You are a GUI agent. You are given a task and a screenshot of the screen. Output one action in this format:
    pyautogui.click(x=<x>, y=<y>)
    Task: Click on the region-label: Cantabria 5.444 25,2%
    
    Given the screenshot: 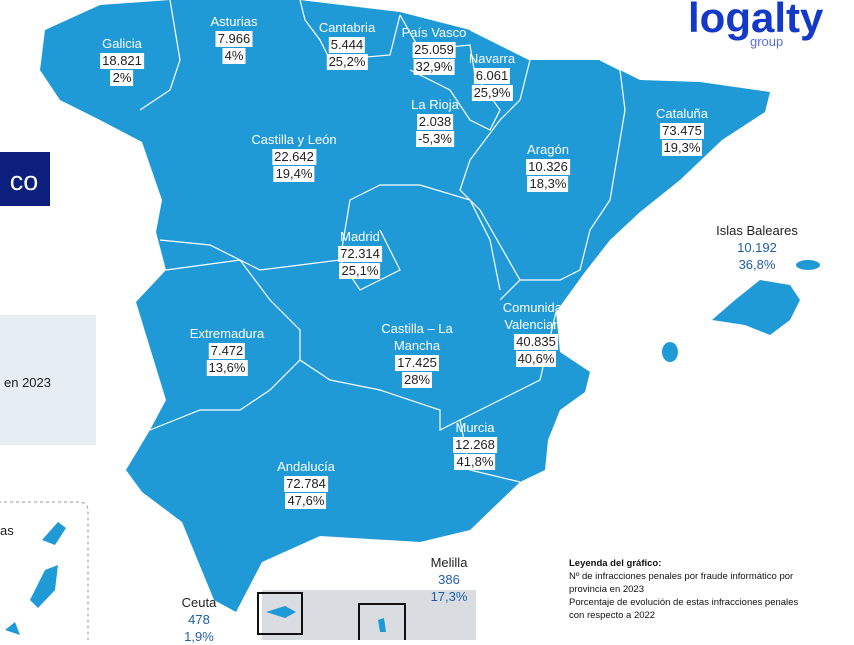 What is the action you would take?
    pyautogui.click(x=347, y=44)
    